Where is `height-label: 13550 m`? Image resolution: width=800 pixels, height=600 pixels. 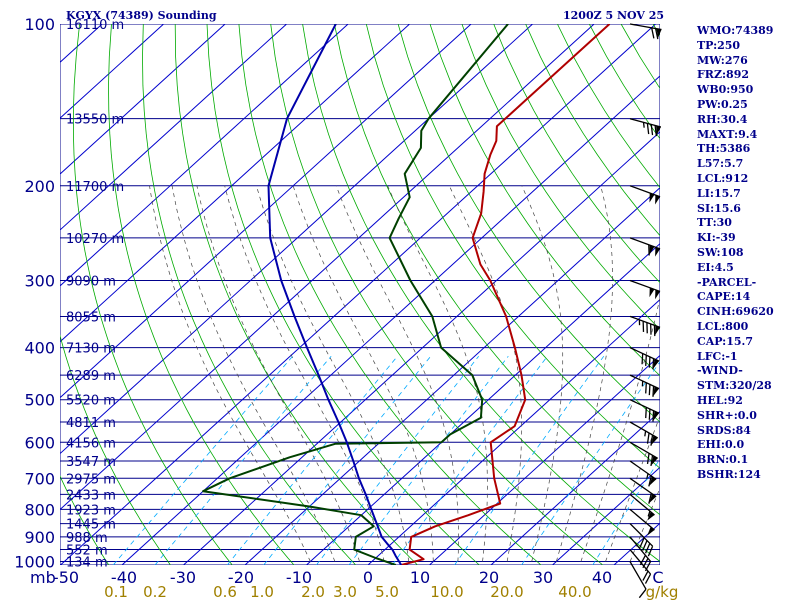 height-label: 13550 m is located at coordinates (95, 120).